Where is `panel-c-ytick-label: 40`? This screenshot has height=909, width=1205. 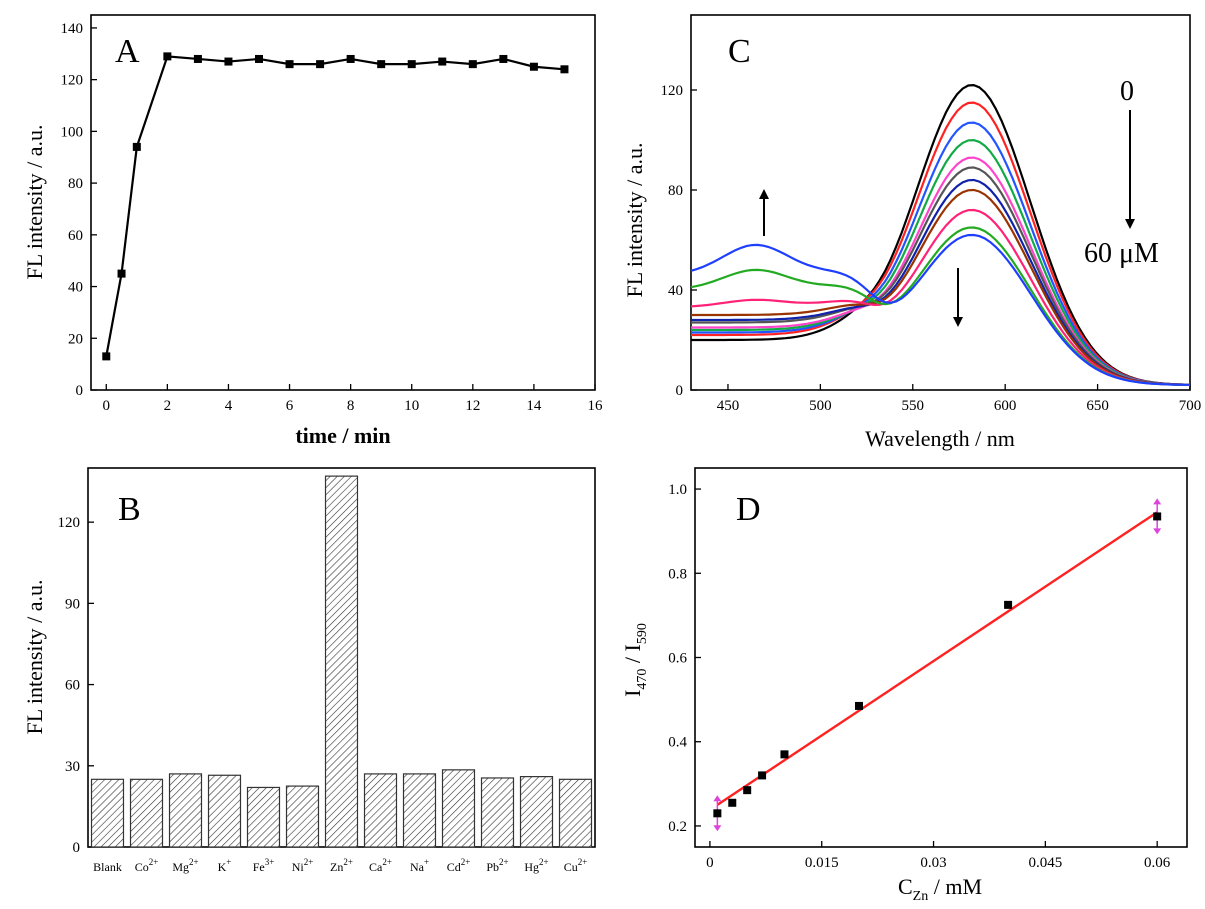
panel-c-ytick-label: 40 is located at coordinates (675, 291).